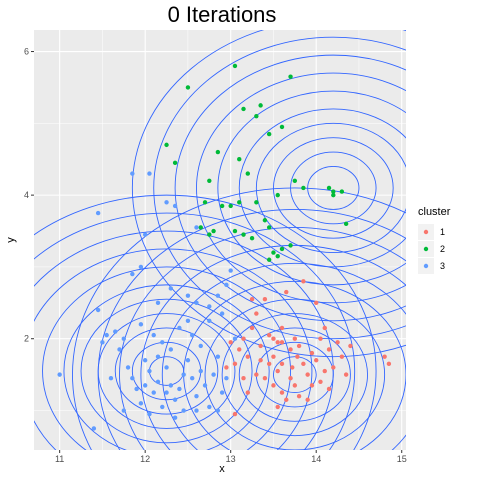 The height and width of the screenshot is (480, 480). I want to click on x-axis-title: x, so click(222, 469).